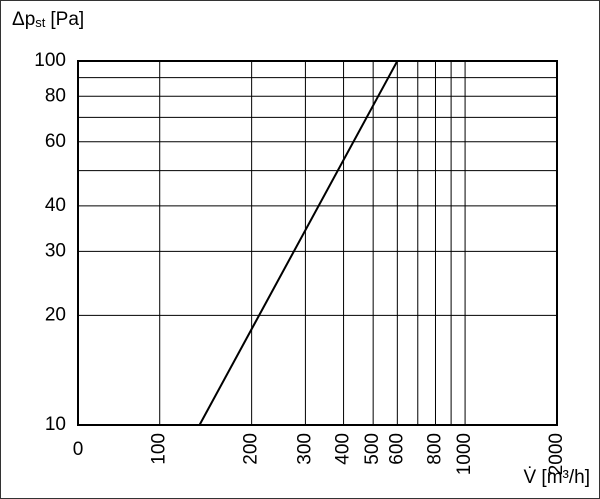  What do you see at coordinates (396, 449) in the screenshot?
I see `x-tick-label: 600` at bounding box center [396, 449].